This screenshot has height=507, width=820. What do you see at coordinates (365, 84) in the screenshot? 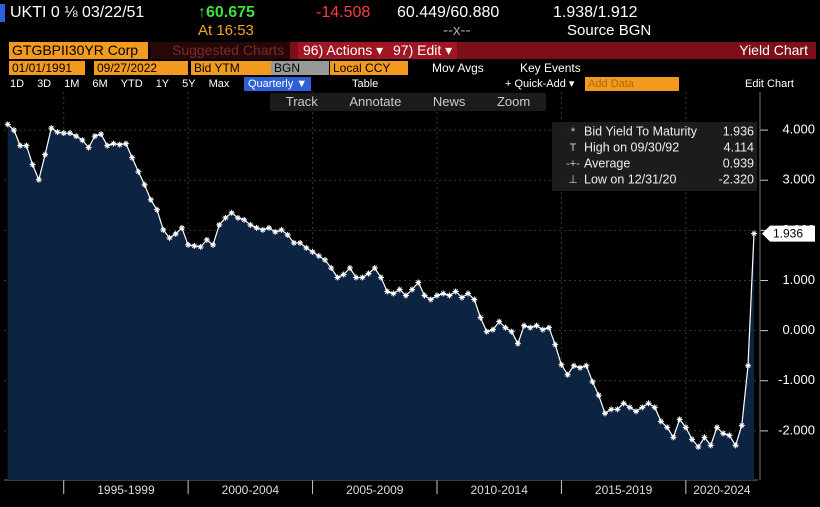
I see `table: Table` at bounding box center [365, 84].